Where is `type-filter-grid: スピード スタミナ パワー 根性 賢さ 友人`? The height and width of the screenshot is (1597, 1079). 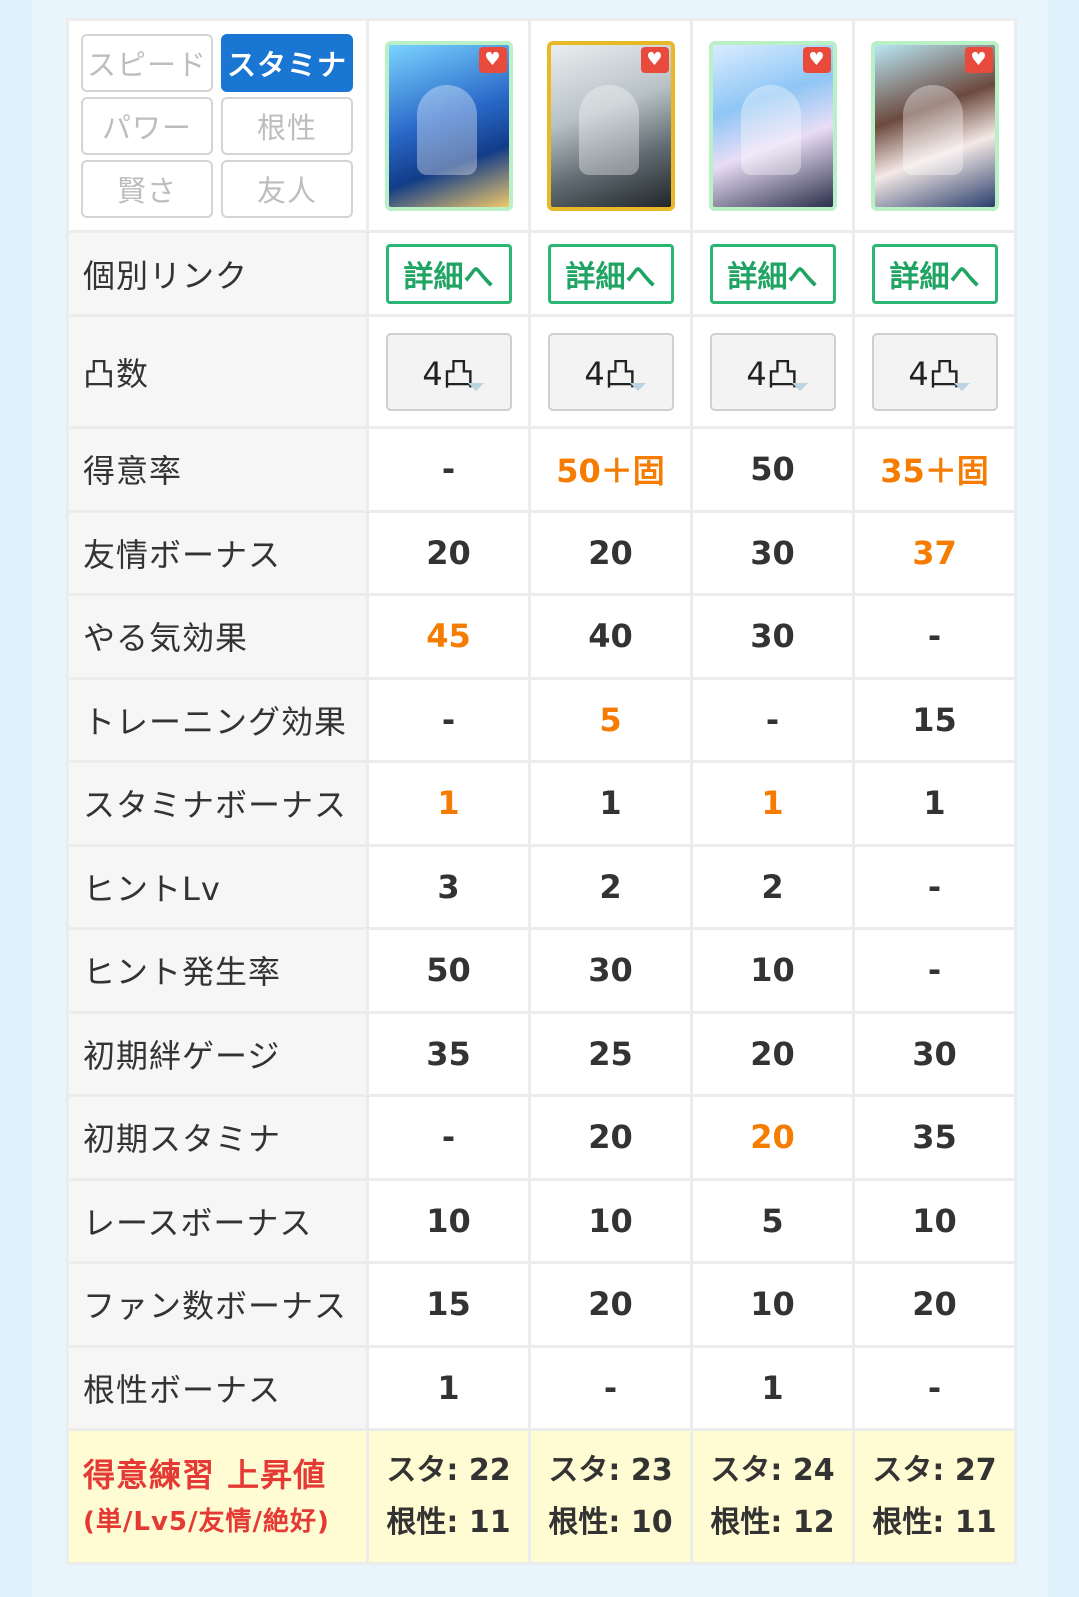 type-filter-grid: スピード スタミナ パワー 根性 賢さ 友人 is located at coordinates (217, 125).